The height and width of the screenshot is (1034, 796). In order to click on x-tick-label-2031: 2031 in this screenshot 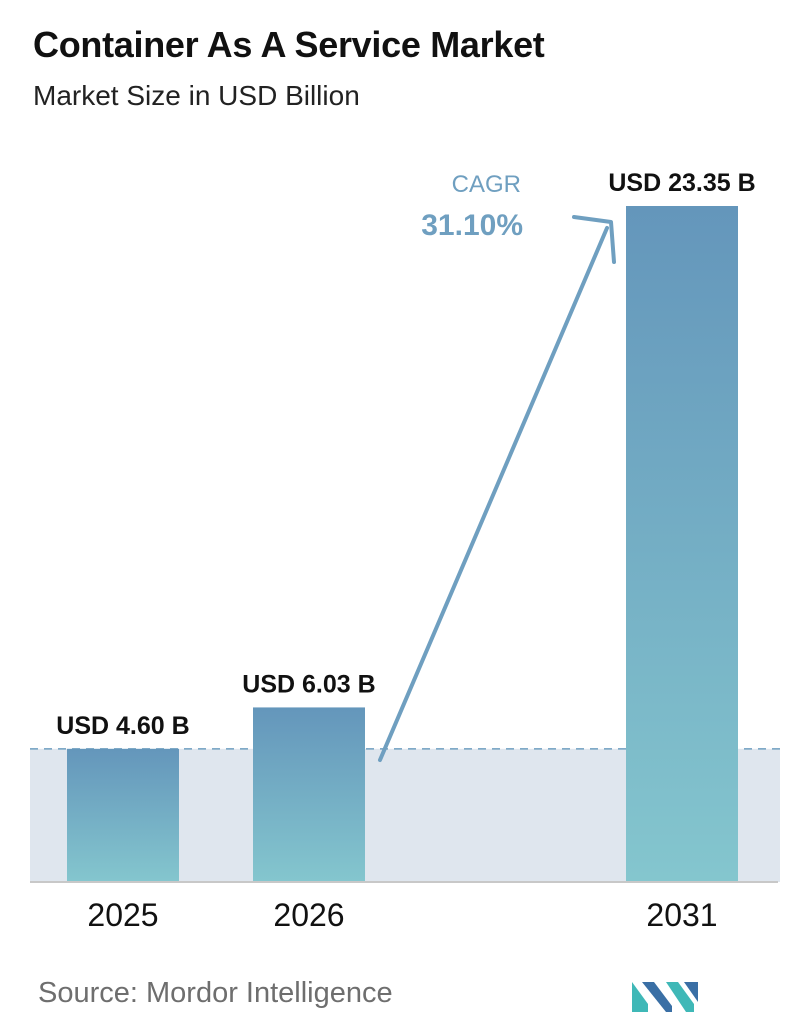, I will do `click(681, 915)`.